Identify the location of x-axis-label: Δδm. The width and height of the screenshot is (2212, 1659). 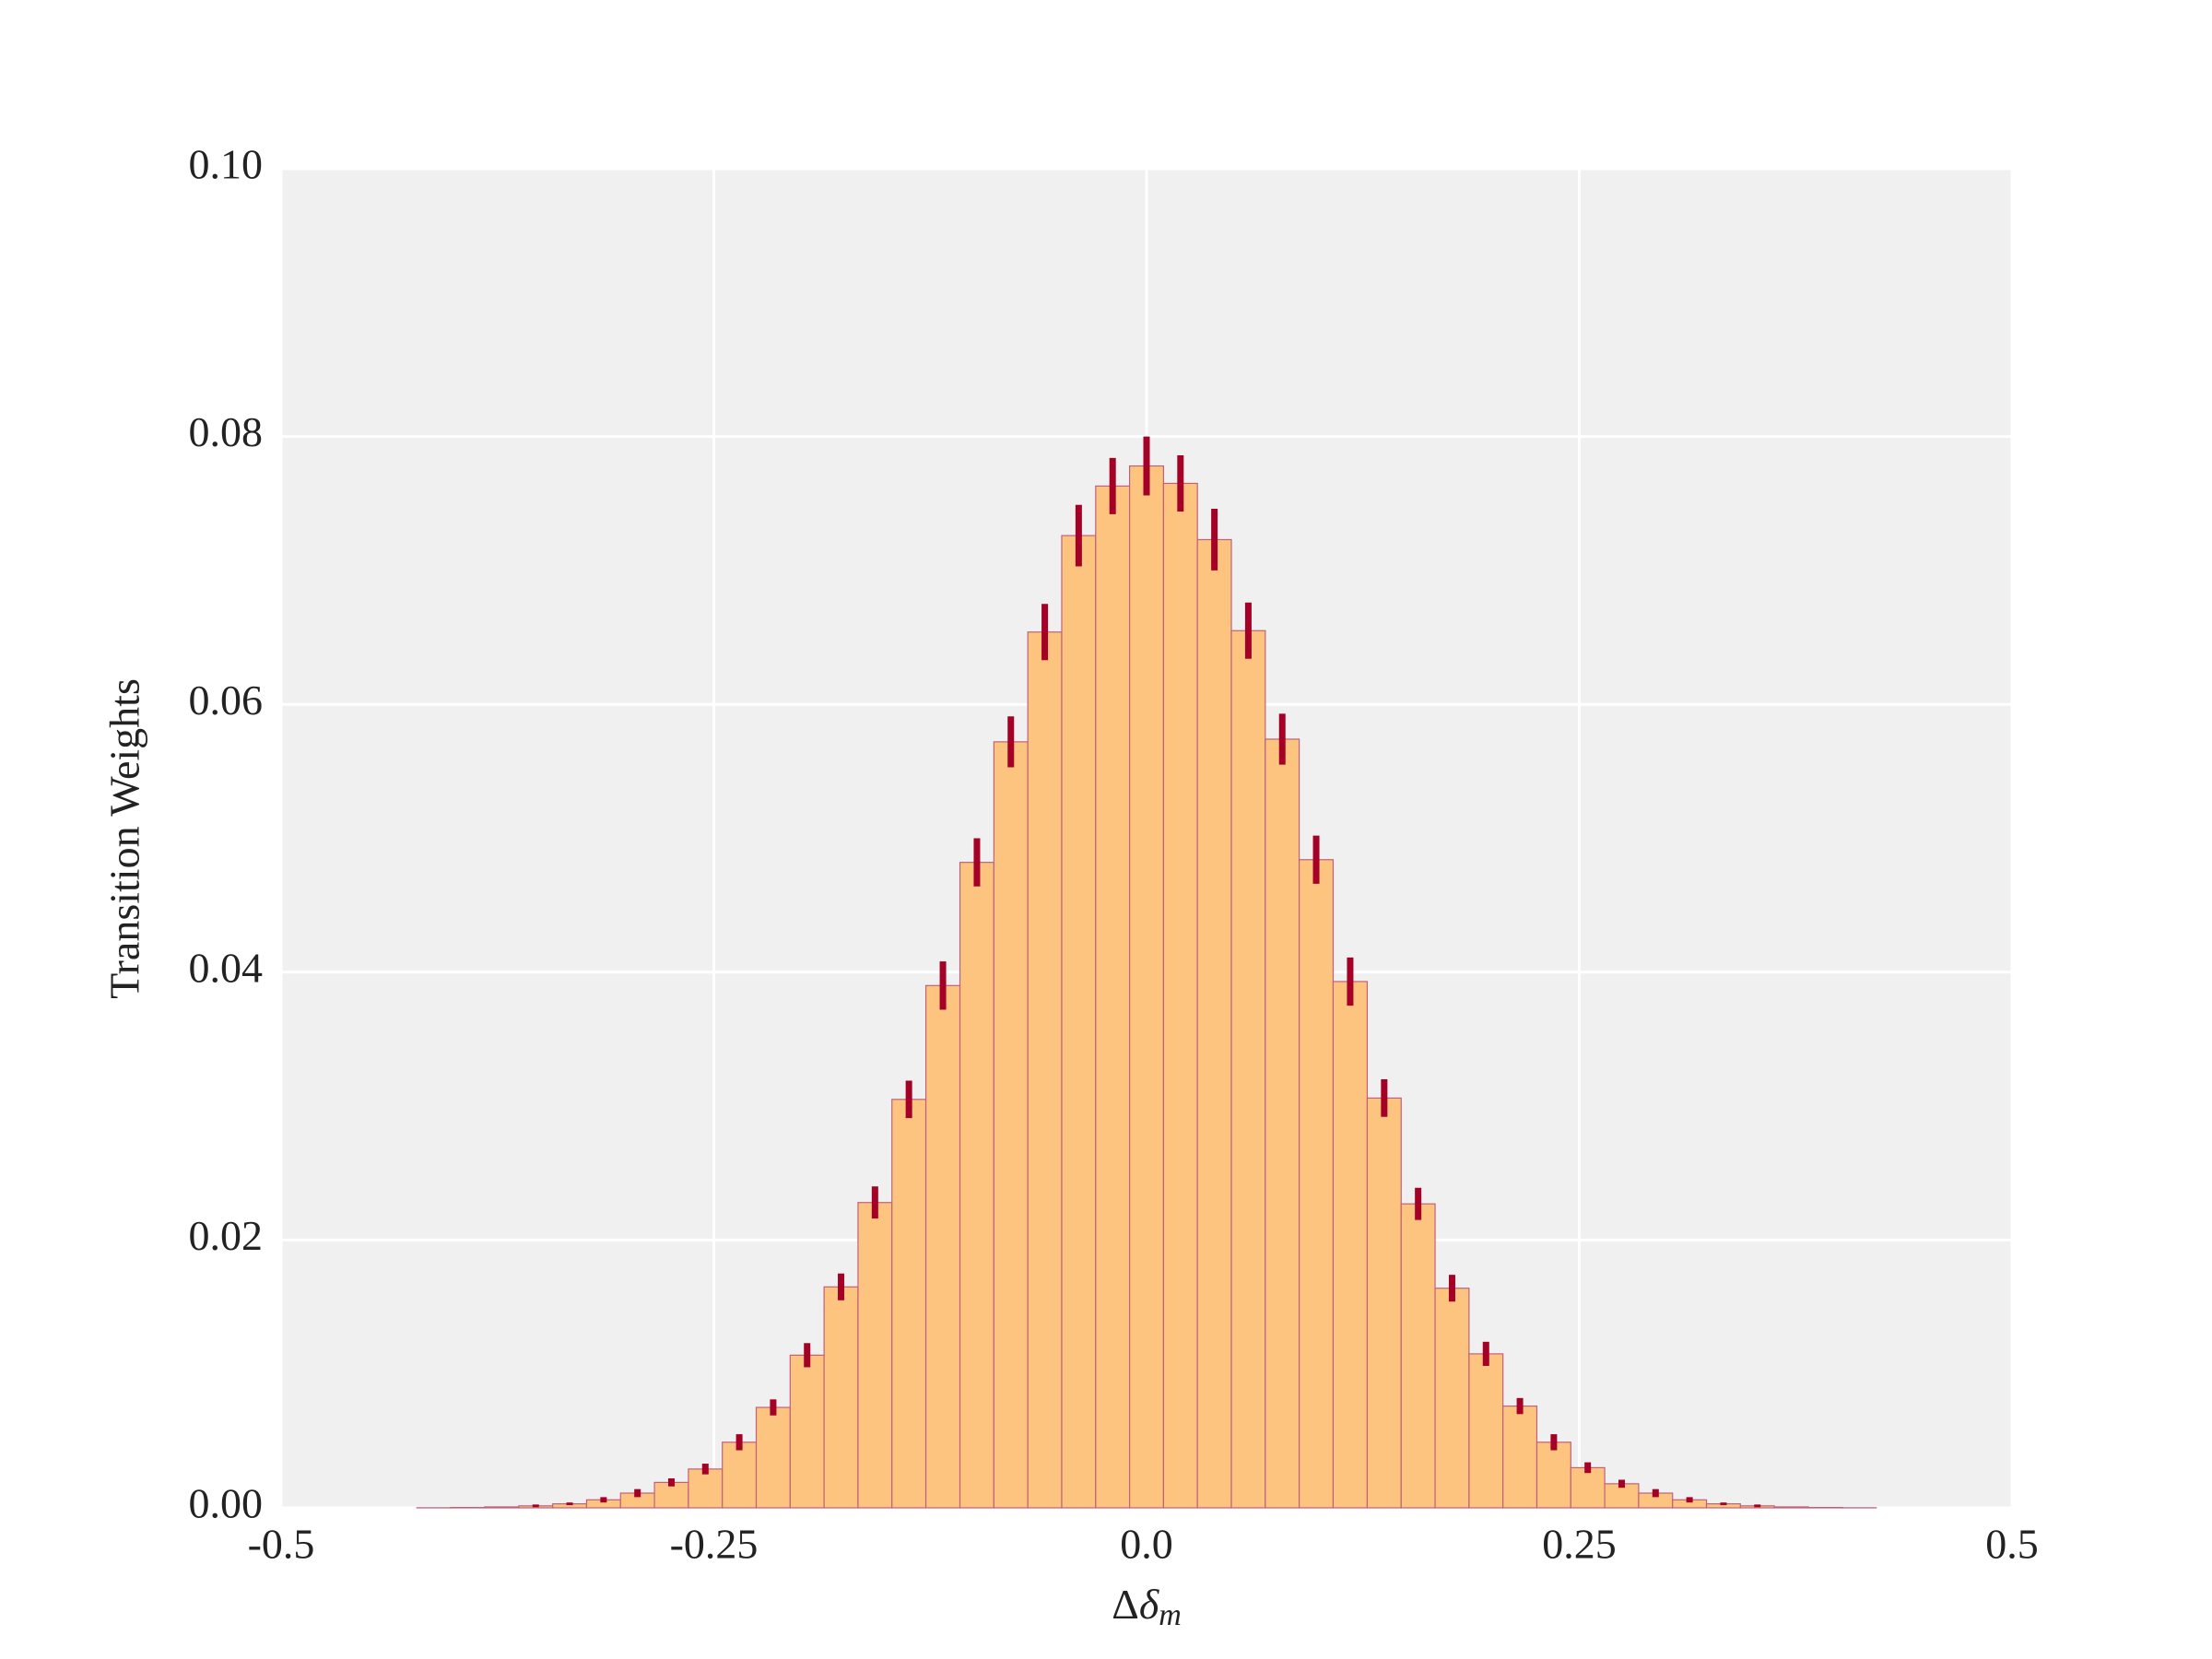
(1147, 1606).